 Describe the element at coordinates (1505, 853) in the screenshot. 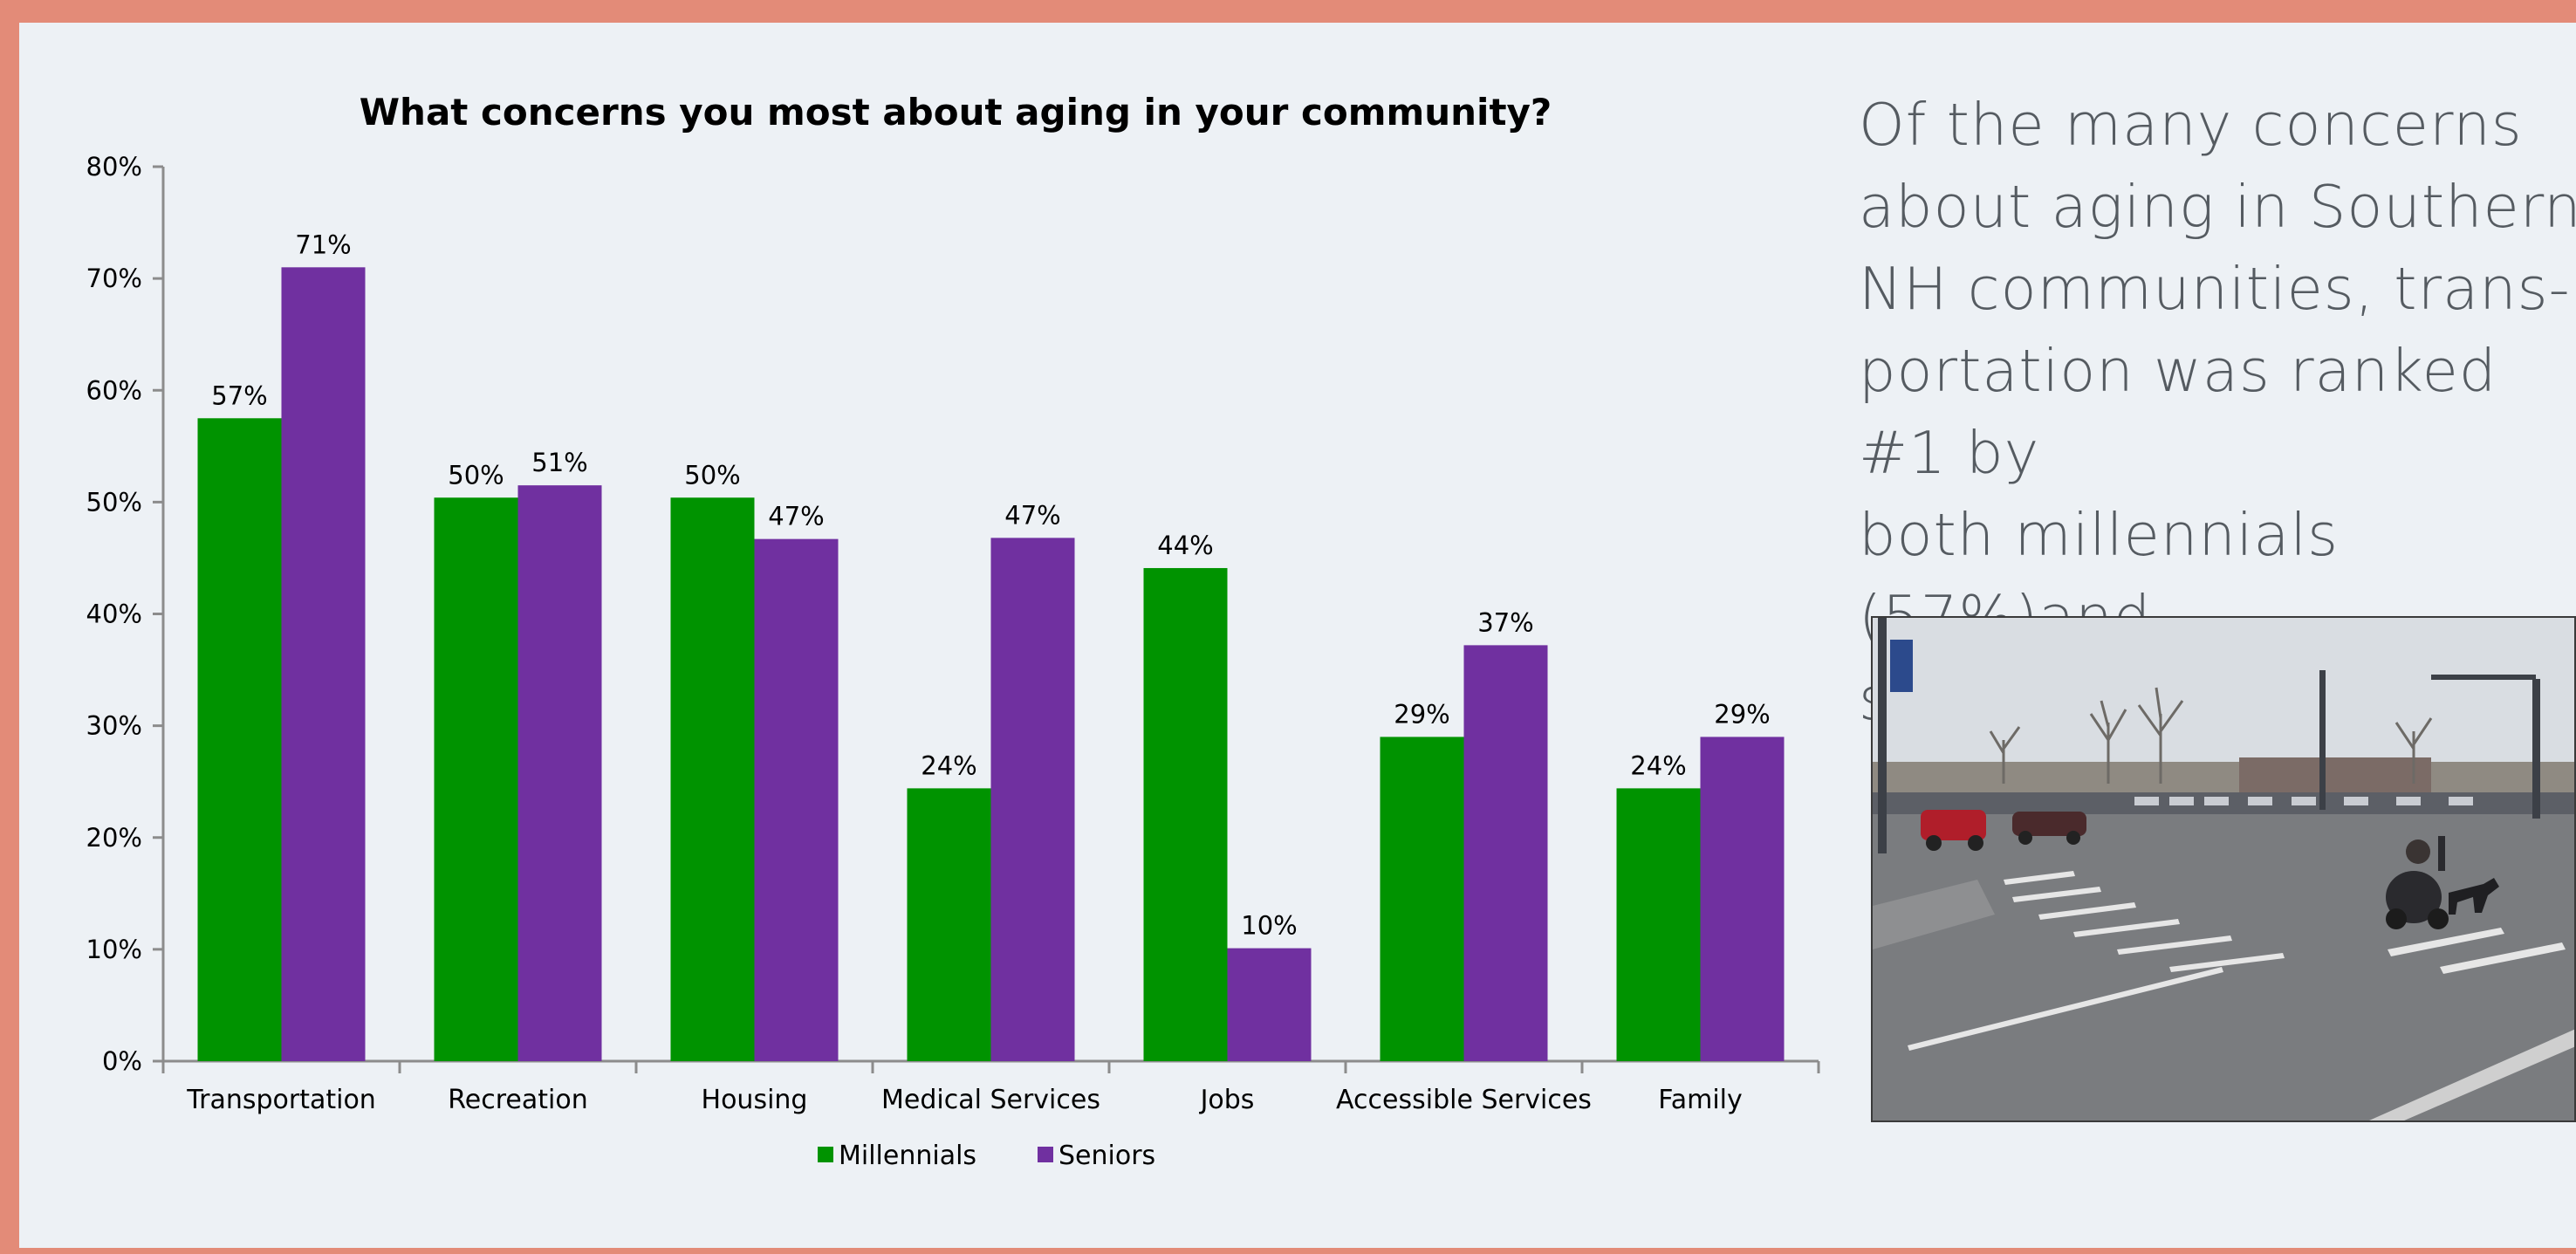

I see `bar-seniors-accessible-services` at that location.